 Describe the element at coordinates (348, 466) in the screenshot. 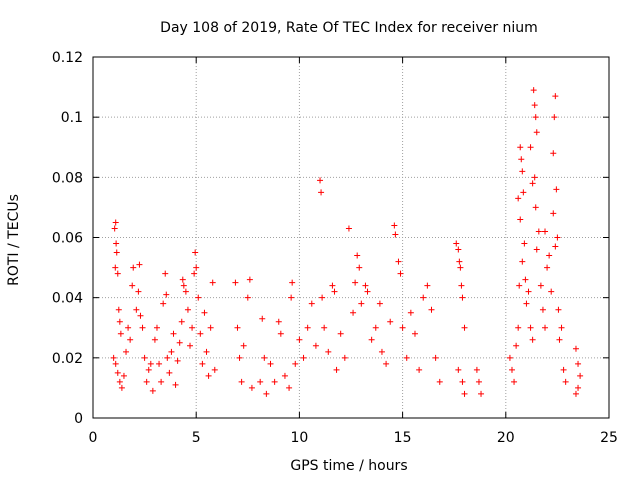

I see `x-axis-label: GPS time / hours` at that location.